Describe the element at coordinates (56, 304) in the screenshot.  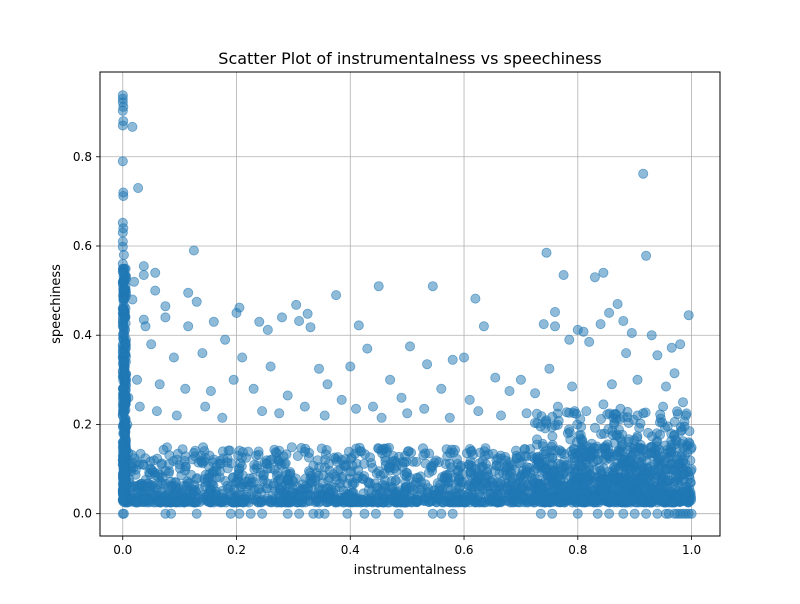
I see `y-axis-label: speechiness` at that location.